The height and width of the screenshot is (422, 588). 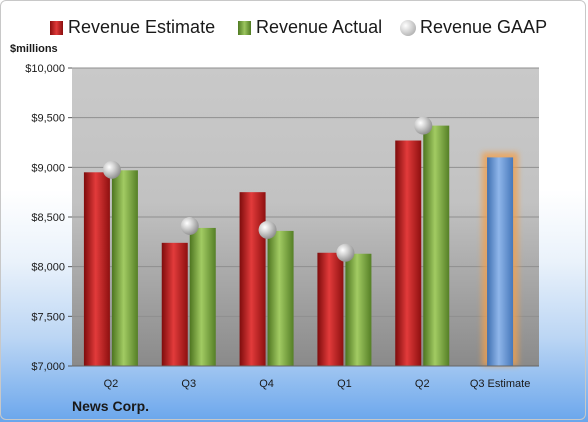 What do you see at coordinates (34, 49) in the screenshot?
I see `y-axis-unit-label: $millions` at bounding box center [34, 49].